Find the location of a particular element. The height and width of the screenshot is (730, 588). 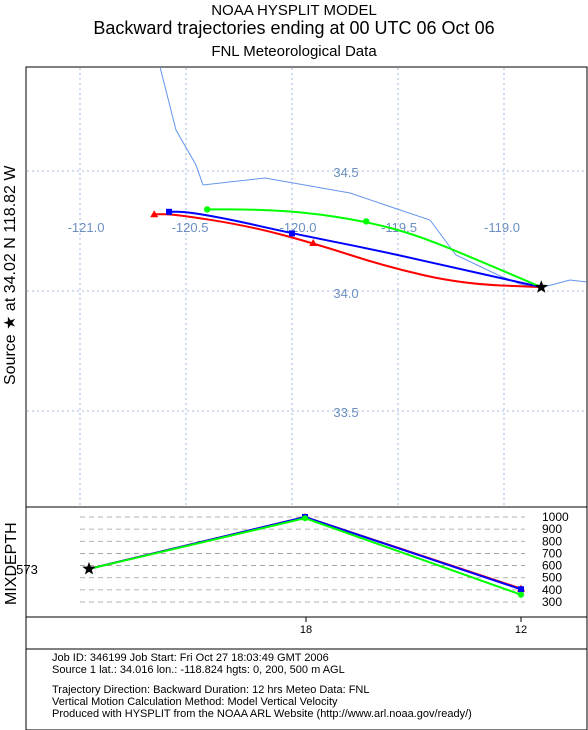

mixdepth-y-tick: 500 is located at coordinates (552, 578).